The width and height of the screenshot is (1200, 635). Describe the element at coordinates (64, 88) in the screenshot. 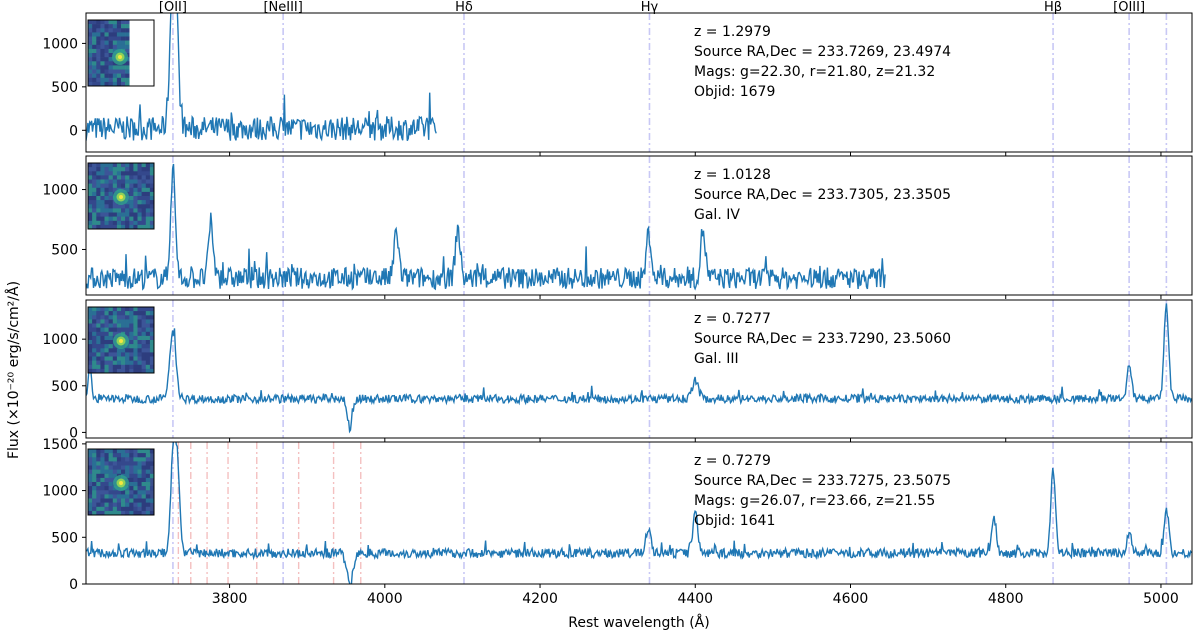

I see `y-tick-label: 500` at that location.